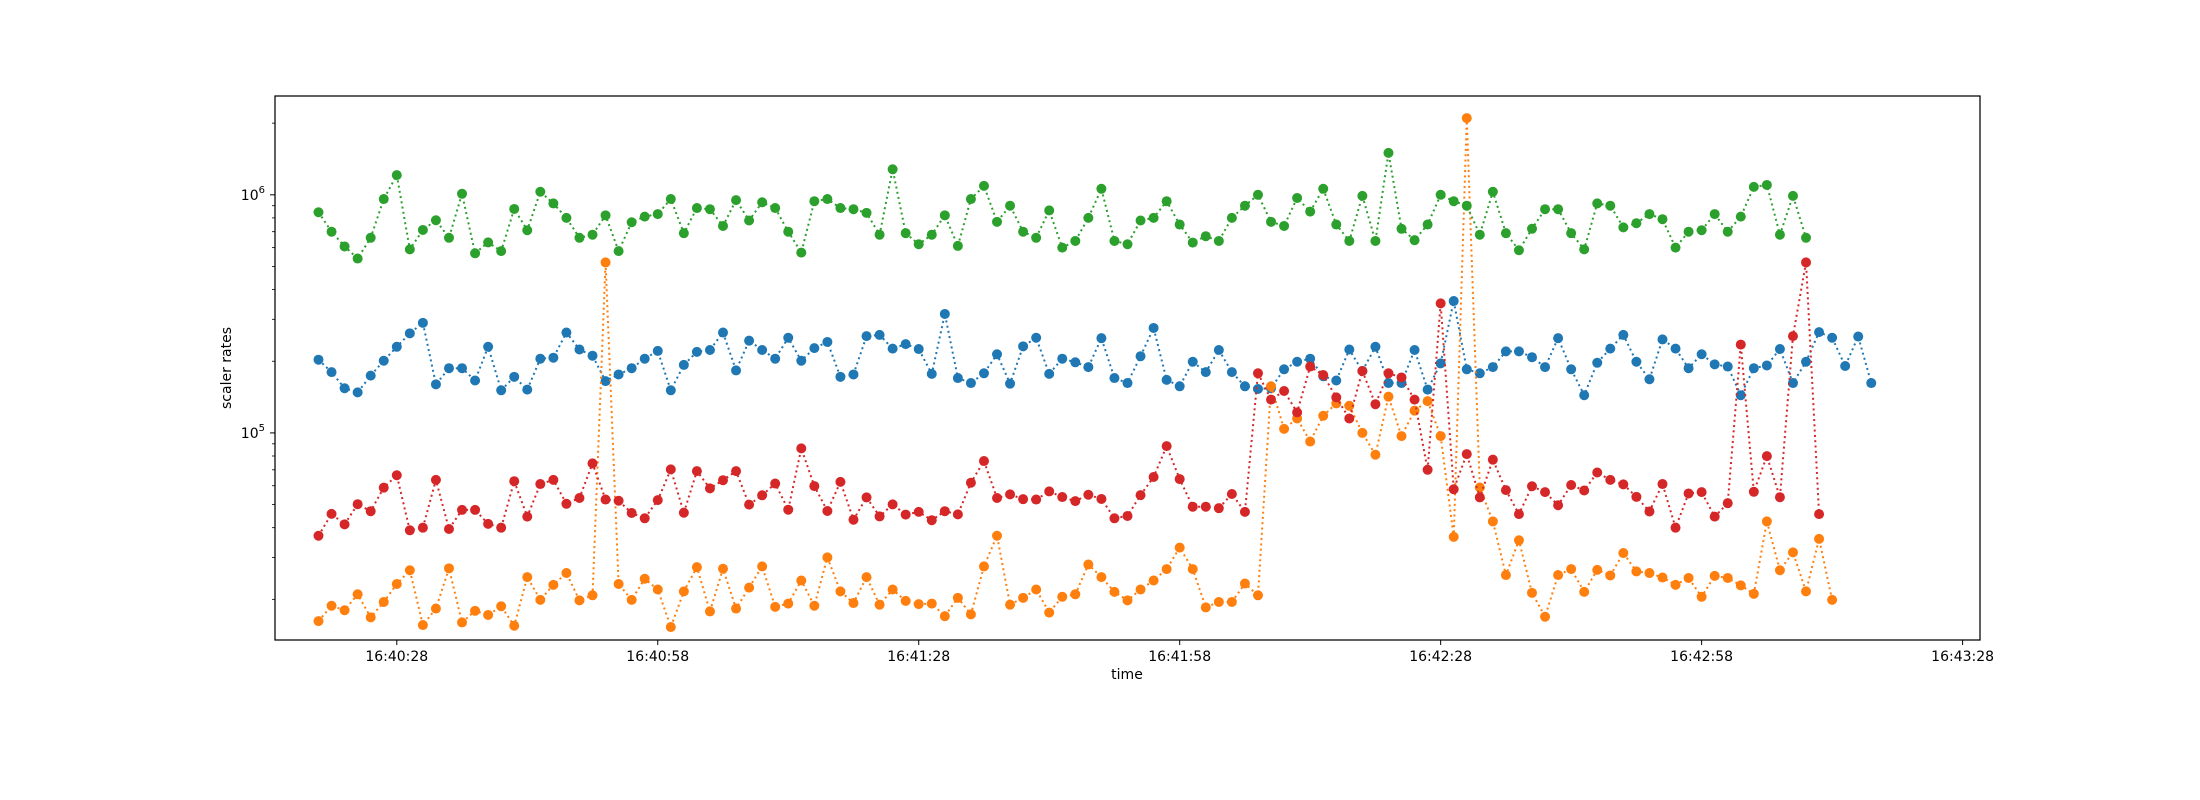  I want to click on x-tick-label: 16:42:58, so click(1701, 657).